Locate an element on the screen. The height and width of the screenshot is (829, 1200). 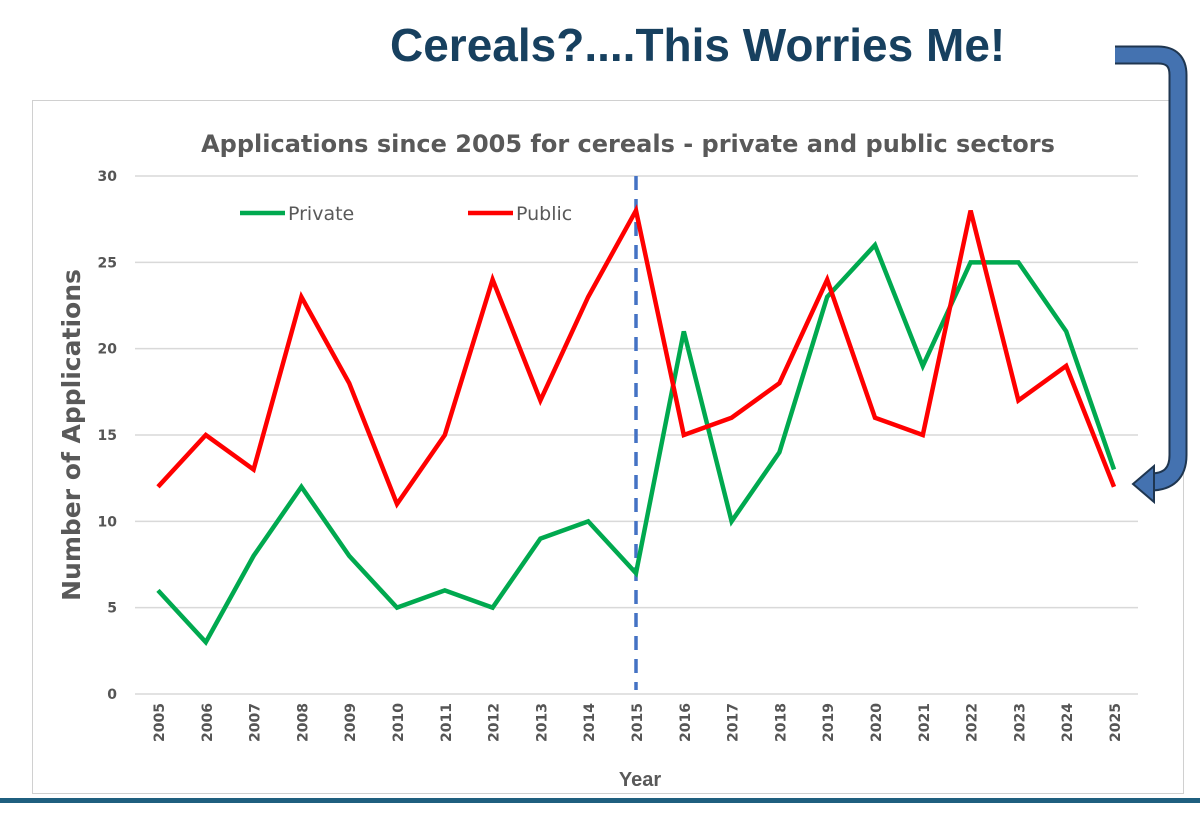
x-tick-label: 2008 is located at coordinates (303, 722).